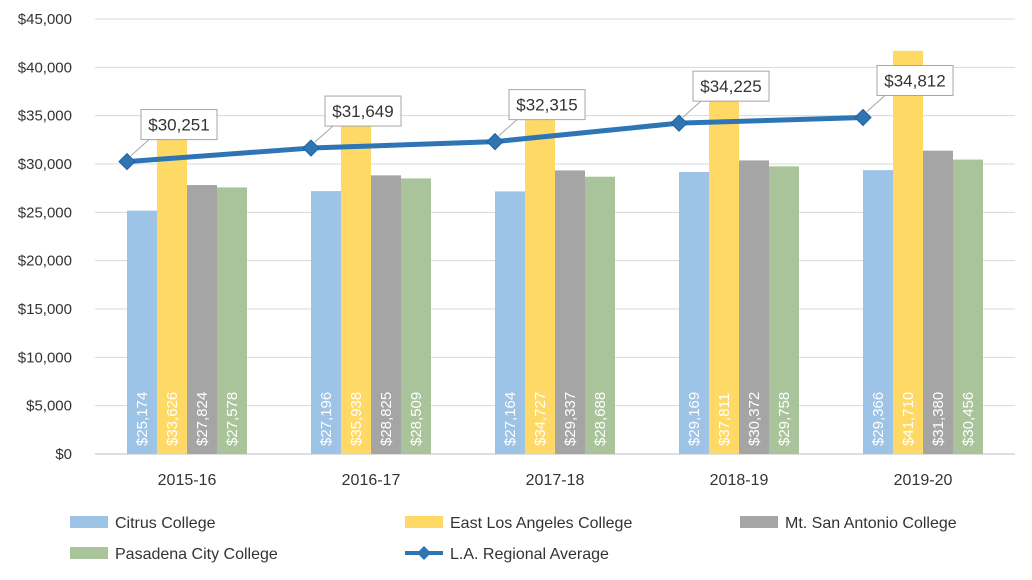 The image size is (1032, 580). Describe the element at coordinates (45, 357) in the screenshot. I see `y-tick-label: $10,000` at that location.